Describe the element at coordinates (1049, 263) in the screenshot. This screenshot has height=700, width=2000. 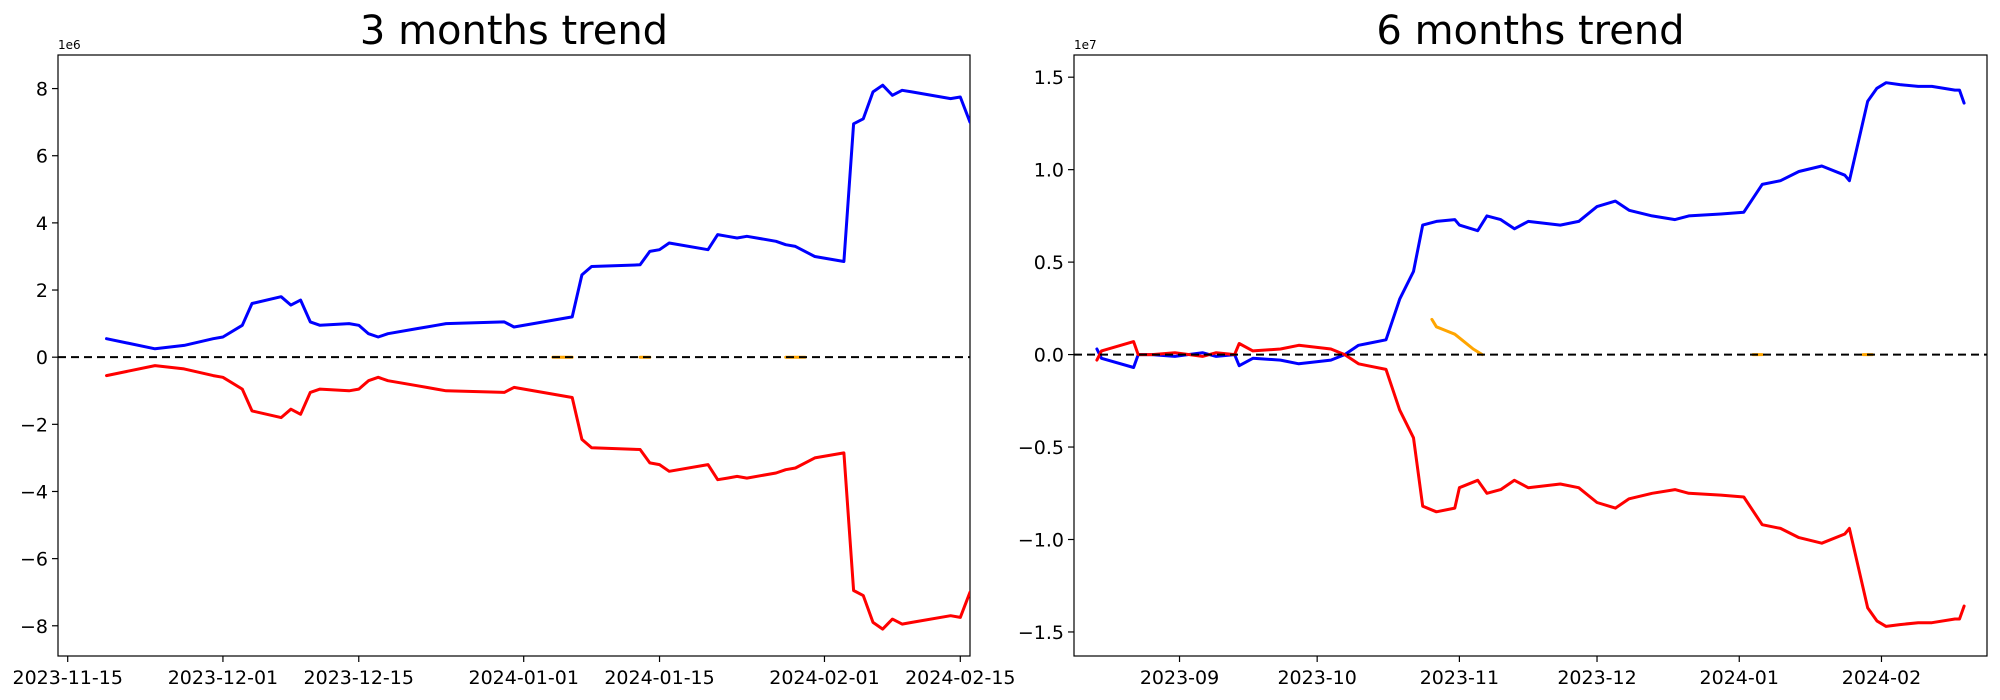
I see `y-tick-label: 0.5` at that location.